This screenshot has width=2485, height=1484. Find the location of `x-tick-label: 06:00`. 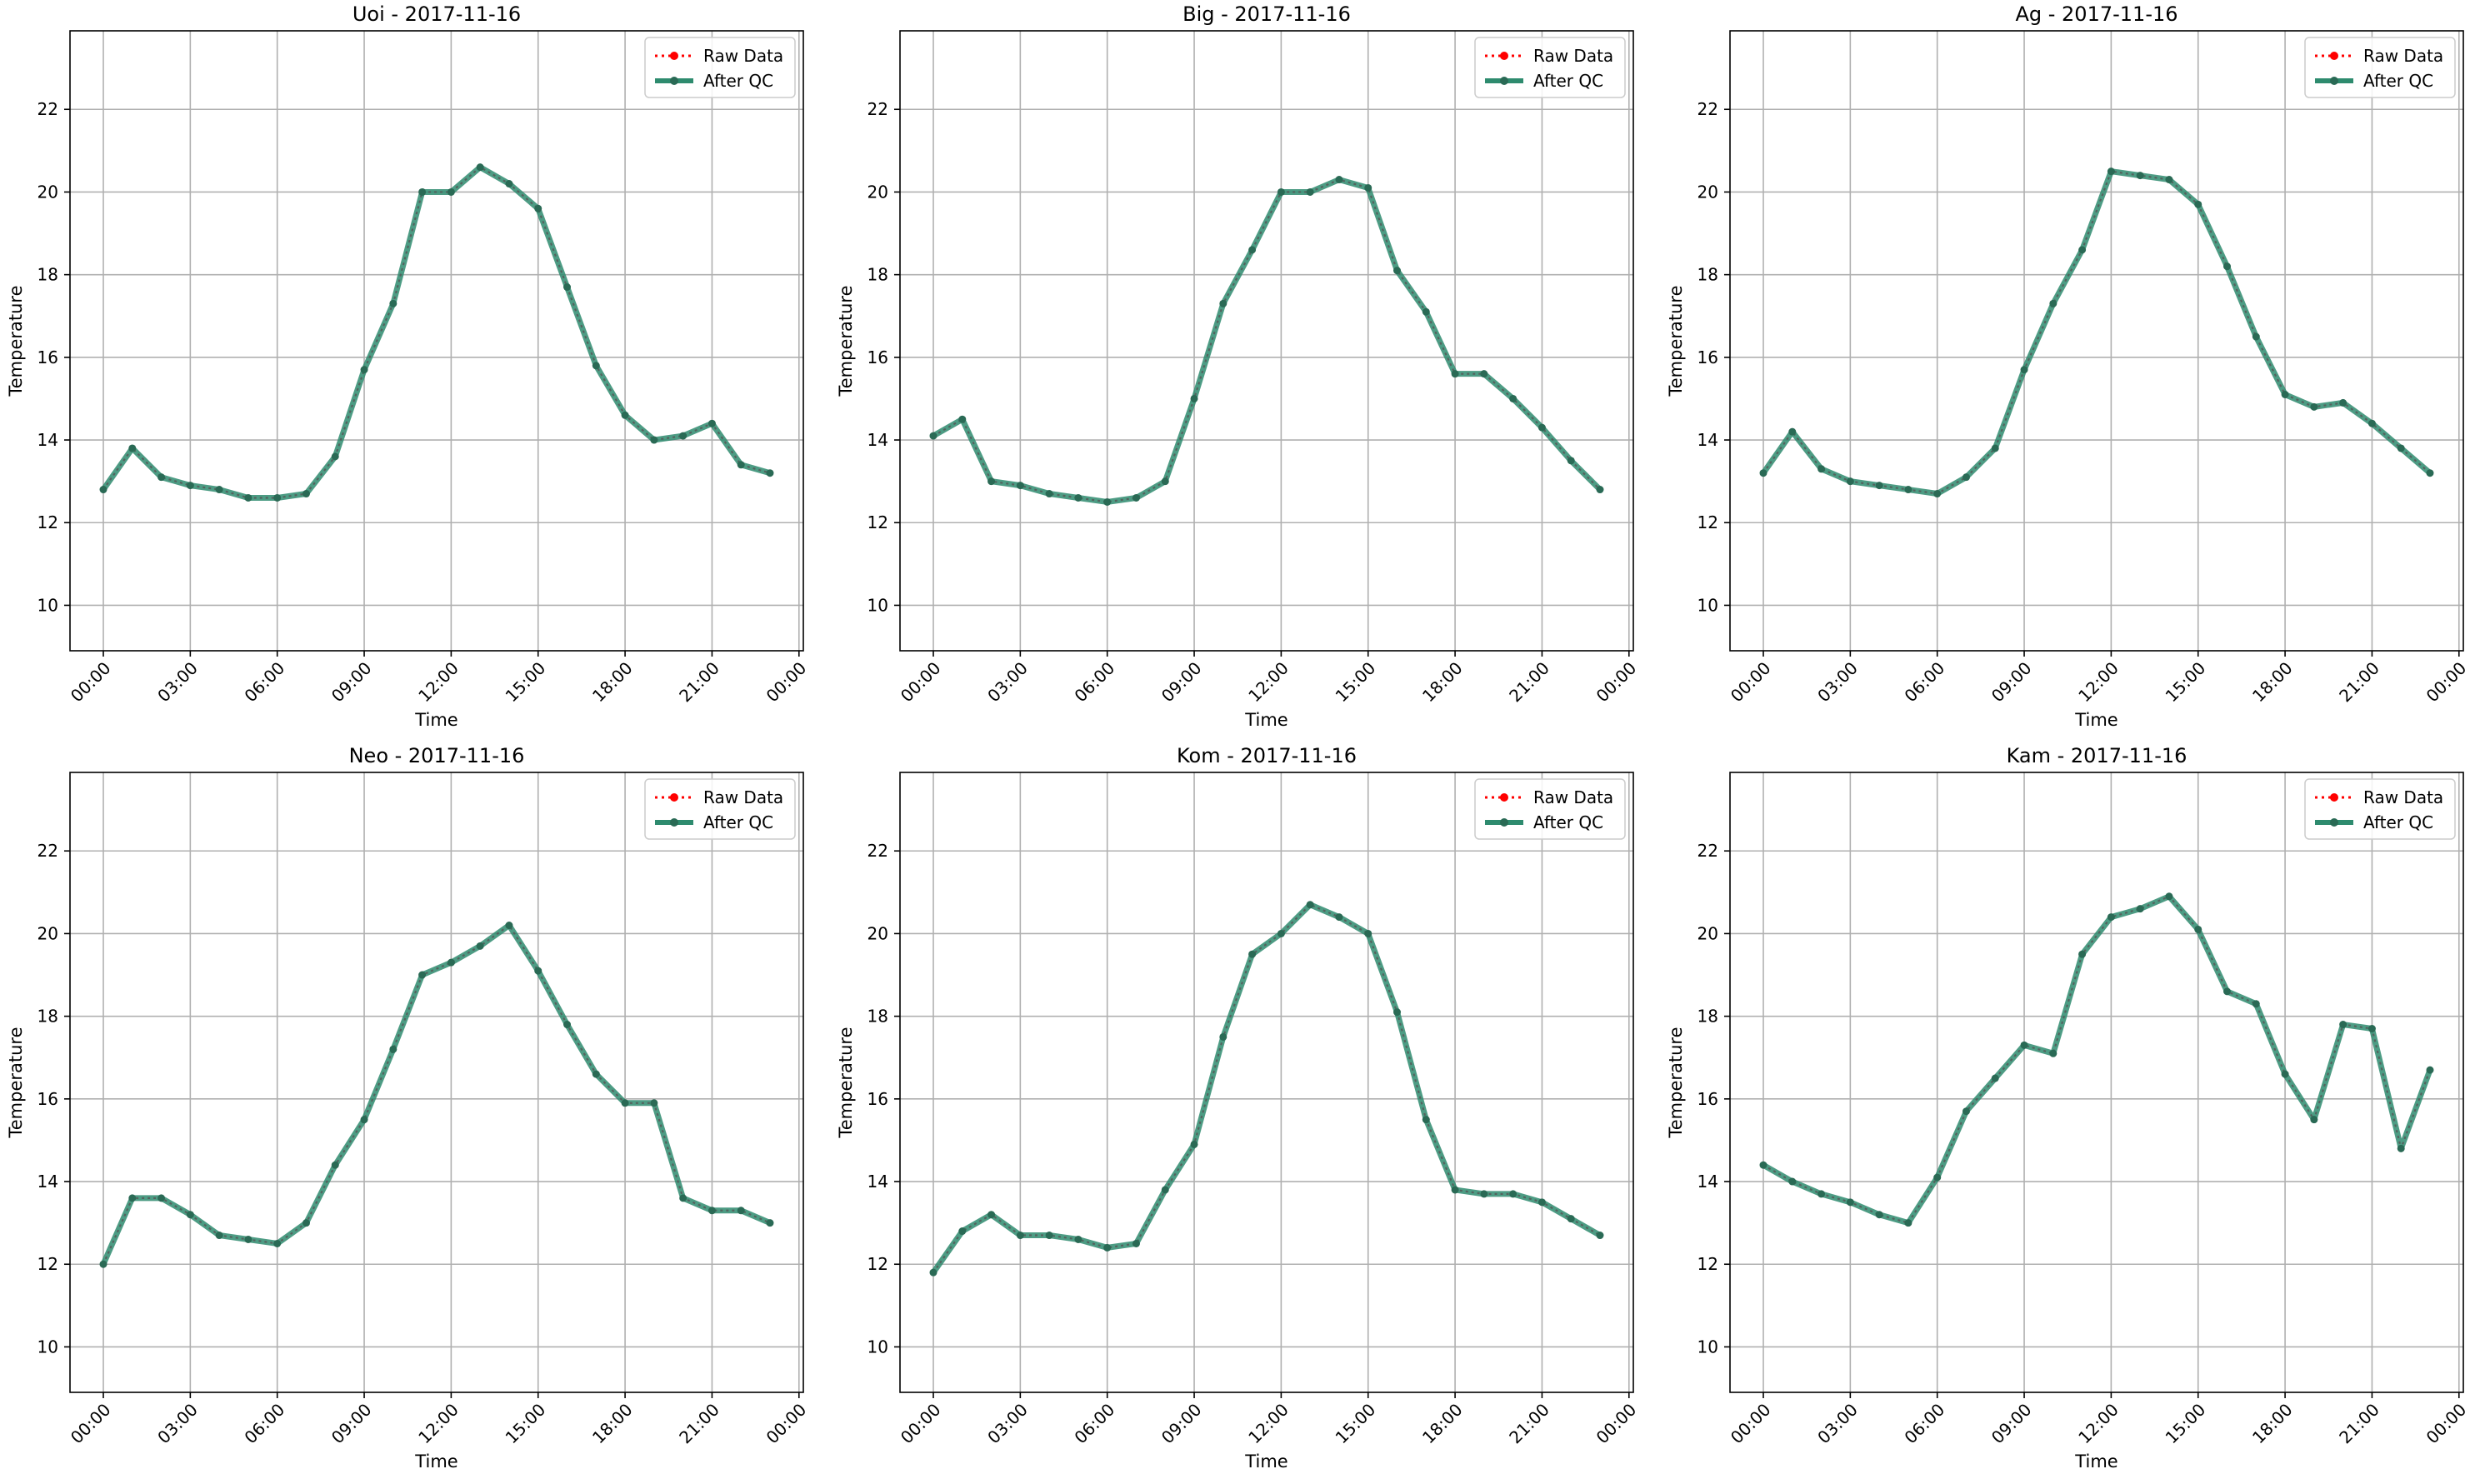

x-tick-label: 06:00 is located at coordinates (1925, 682).